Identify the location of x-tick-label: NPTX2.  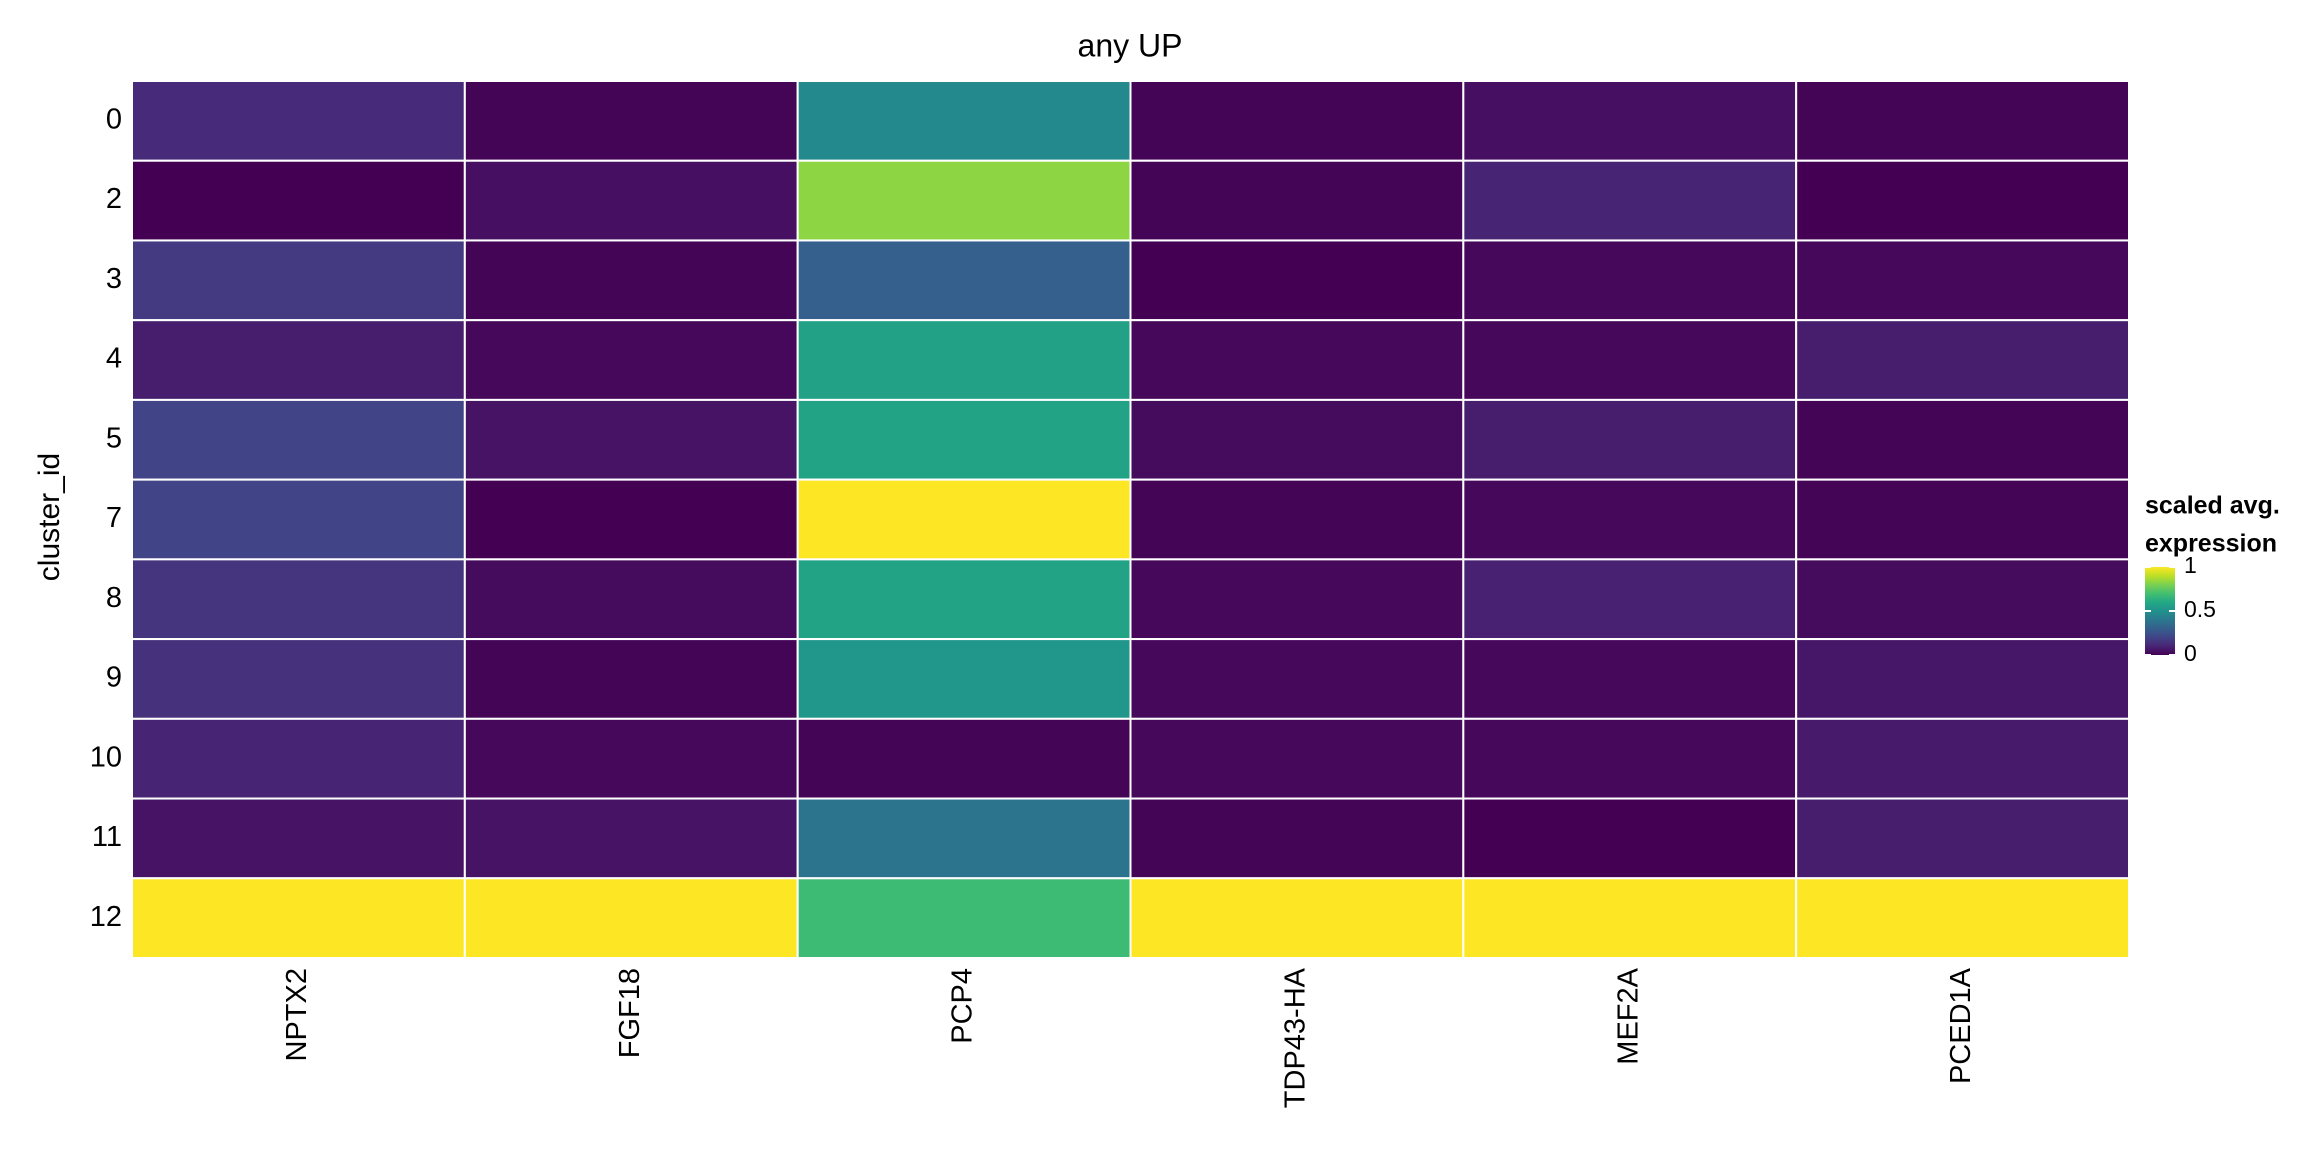
(297, 1014).